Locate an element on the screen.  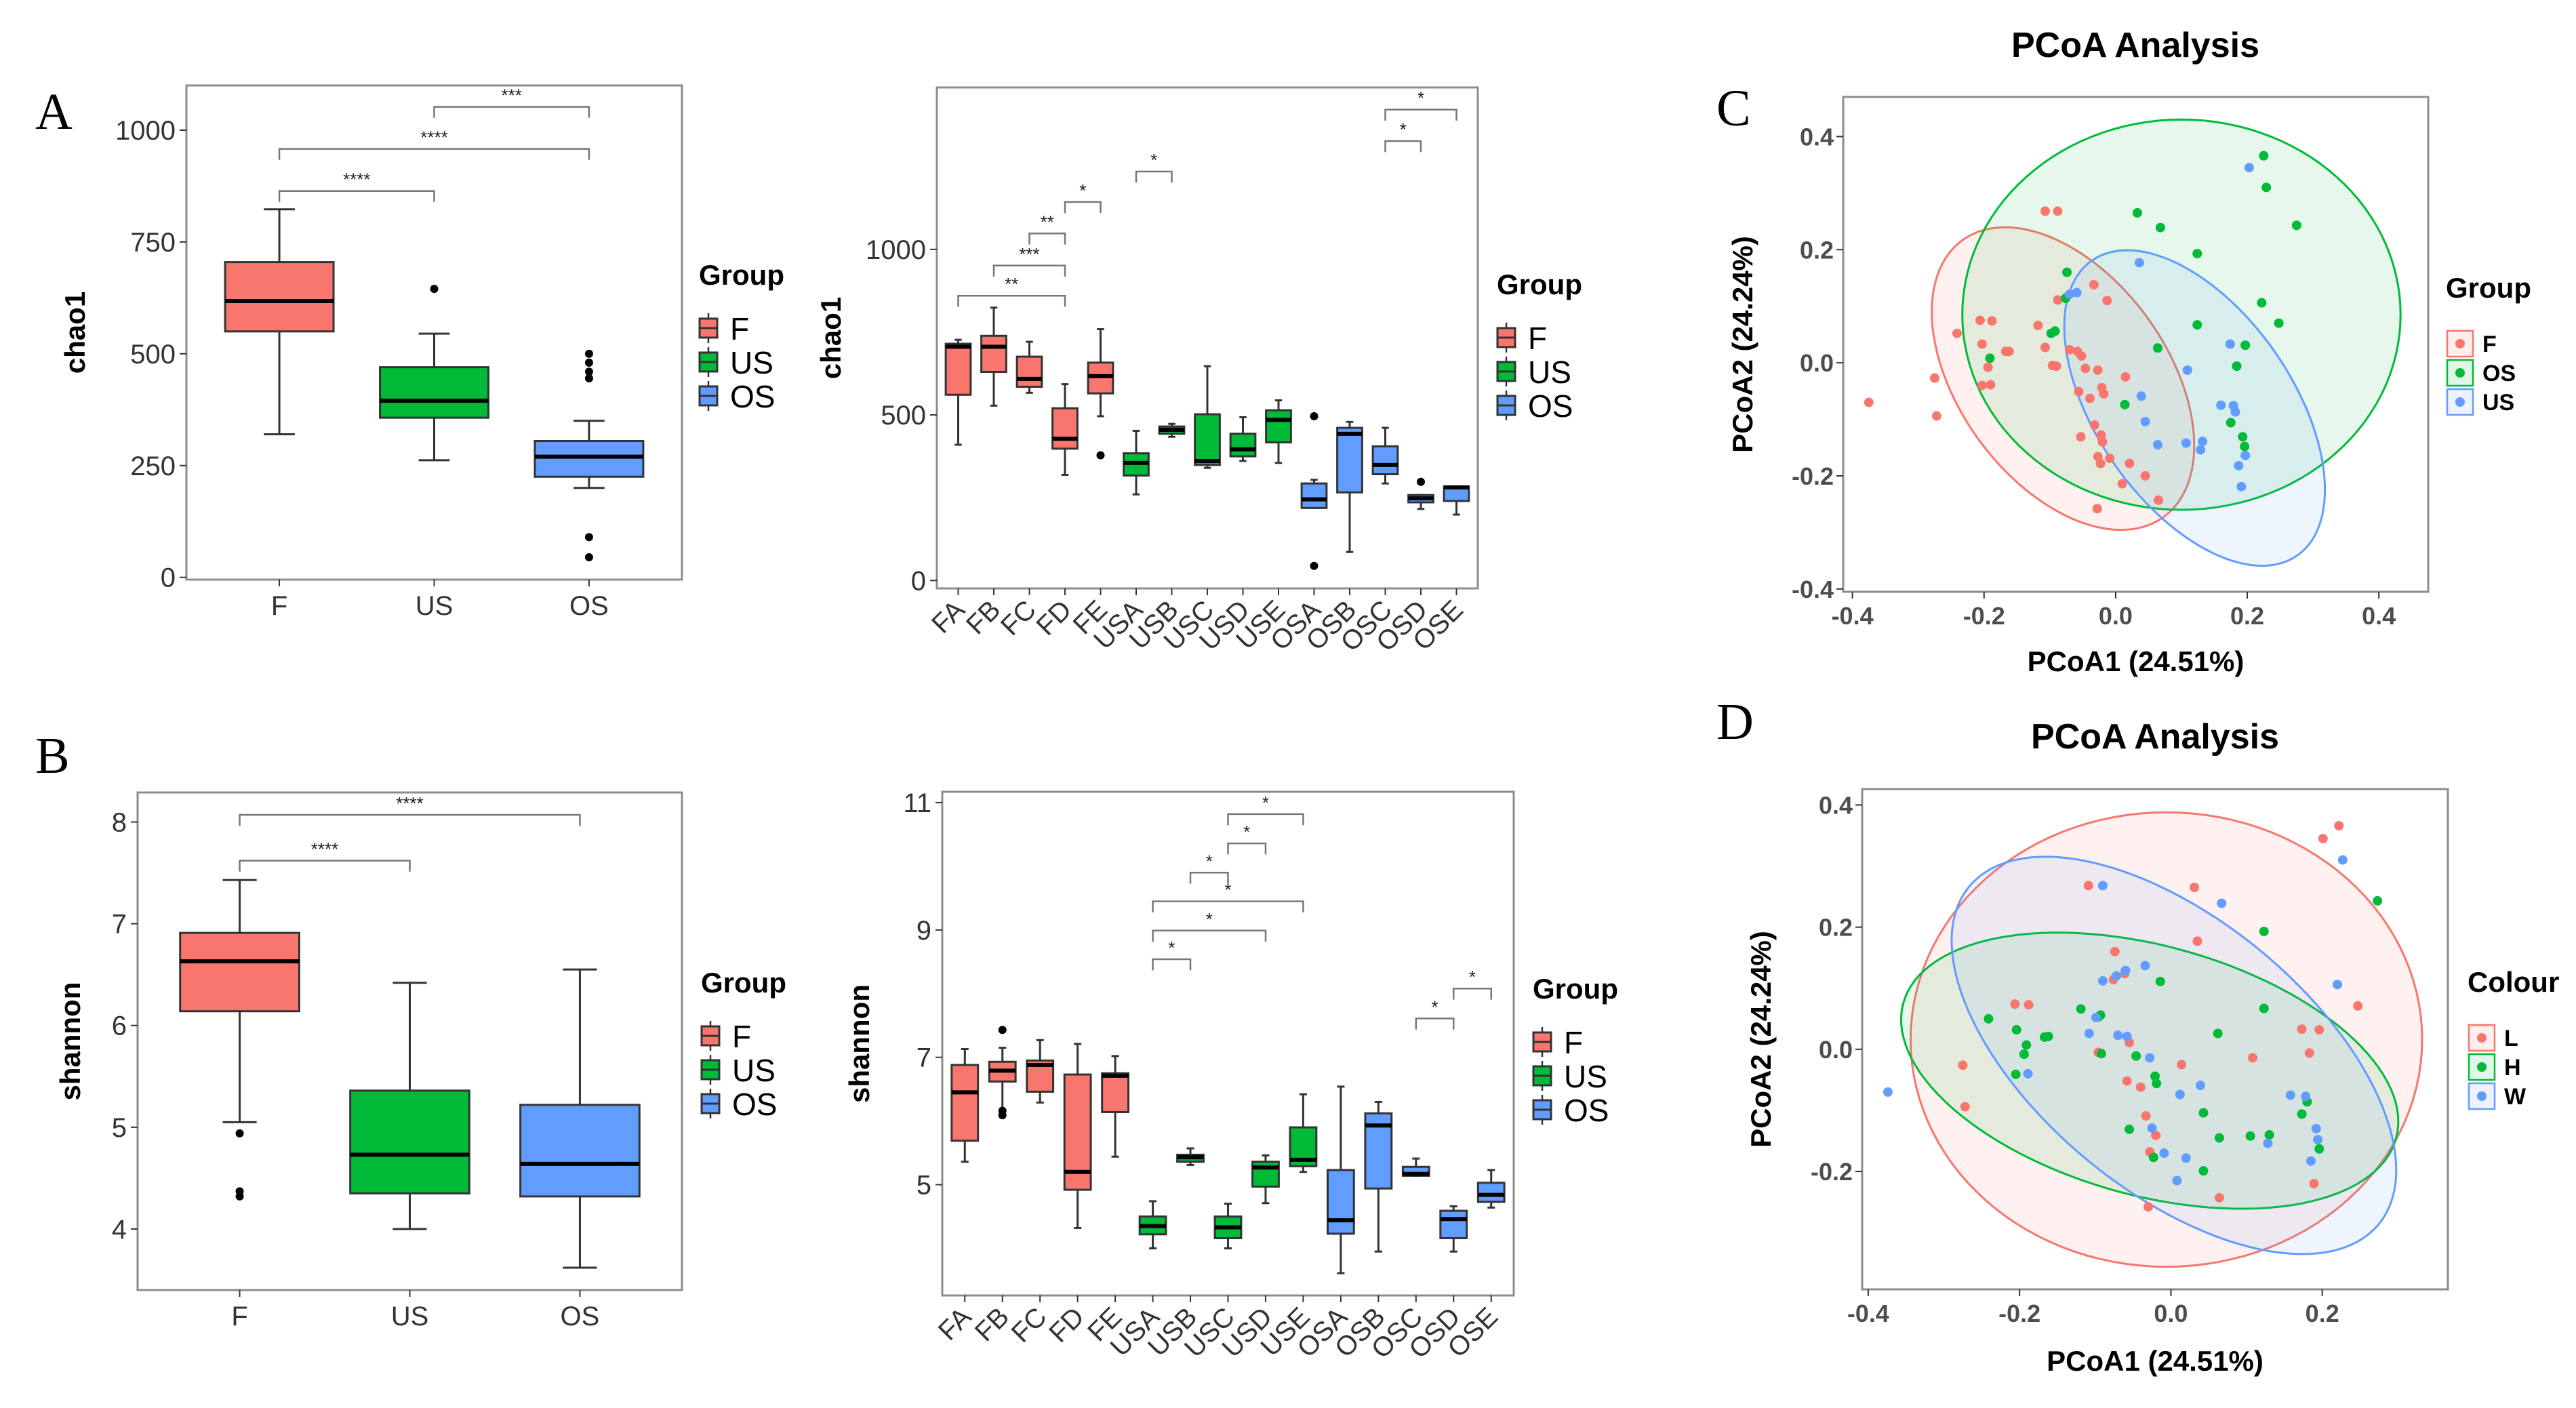
box-FC is located at coordinates (1029, 367).